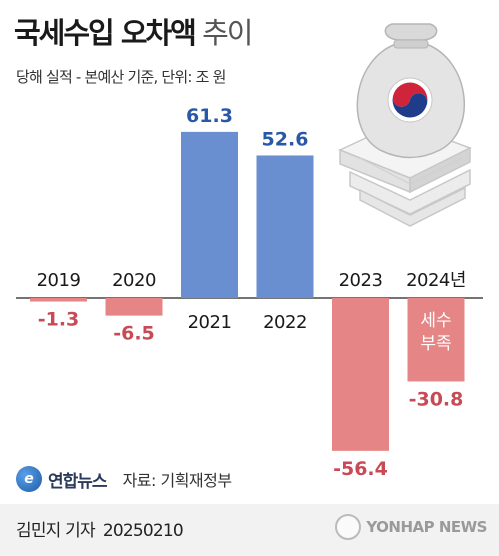  I want to click on credit: 김민지 기자 20250210, so click(100, 528).